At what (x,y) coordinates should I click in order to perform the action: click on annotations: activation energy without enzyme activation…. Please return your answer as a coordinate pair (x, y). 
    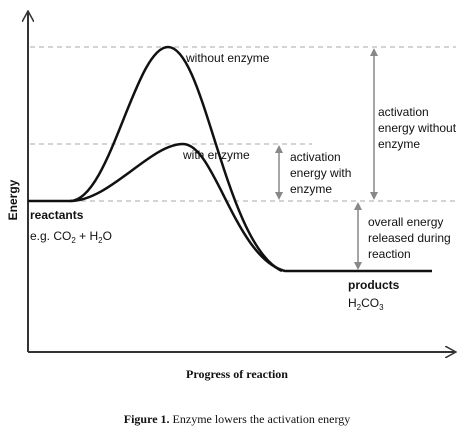
    Looking at the image, I should click on (373, 183).